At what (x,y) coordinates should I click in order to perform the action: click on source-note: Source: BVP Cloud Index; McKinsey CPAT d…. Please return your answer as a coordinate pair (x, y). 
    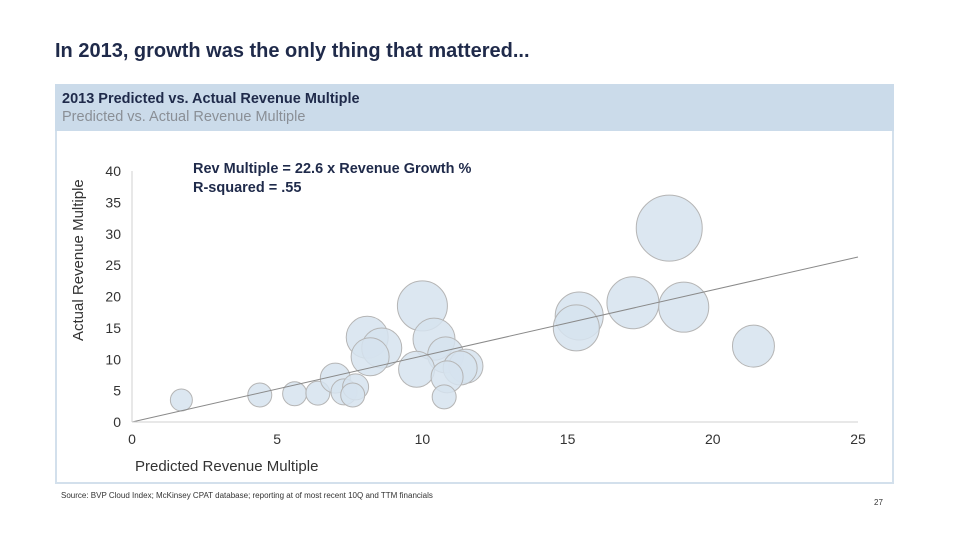
    Looking at the image, I should click on (247, 495).